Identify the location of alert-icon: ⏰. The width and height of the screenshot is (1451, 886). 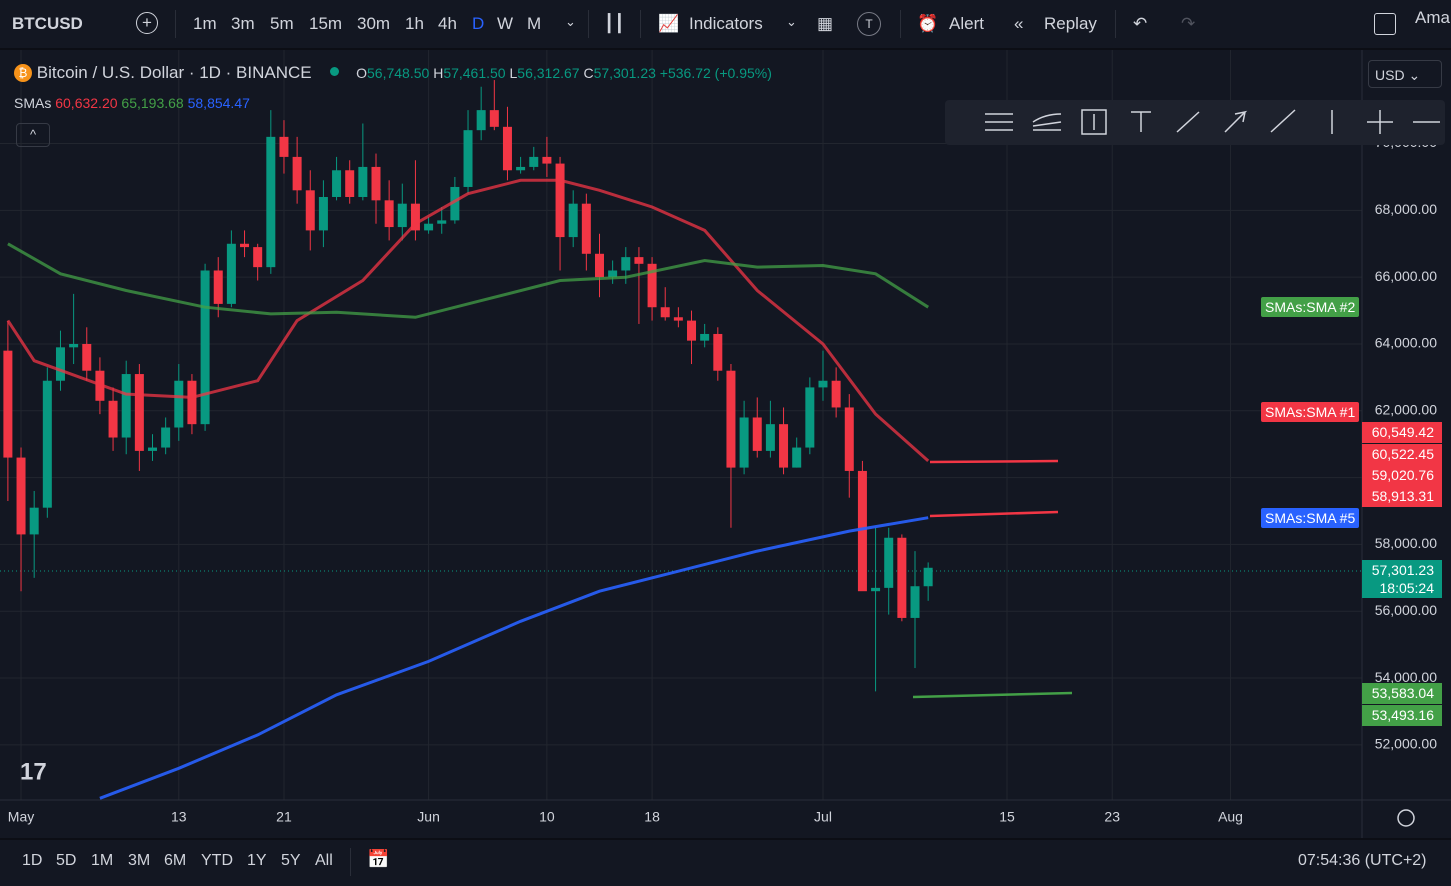
(928, 23).